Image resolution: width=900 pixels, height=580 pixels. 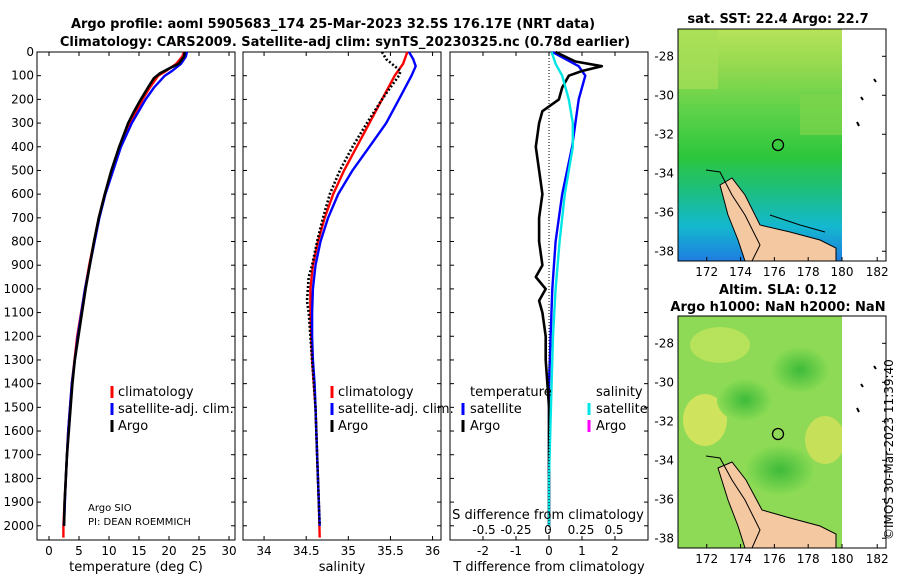 I want to click on x-tick-label: 20, so click(x=168, y=551).